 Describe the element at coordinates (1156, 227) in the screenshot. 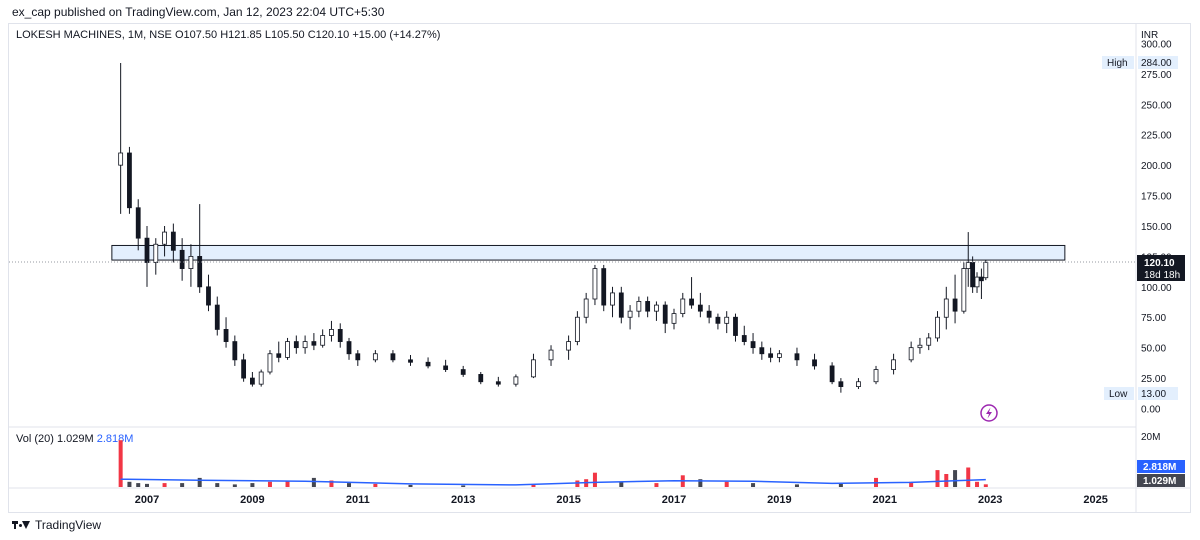

I see `price-tick-label: 150.00` at that location.